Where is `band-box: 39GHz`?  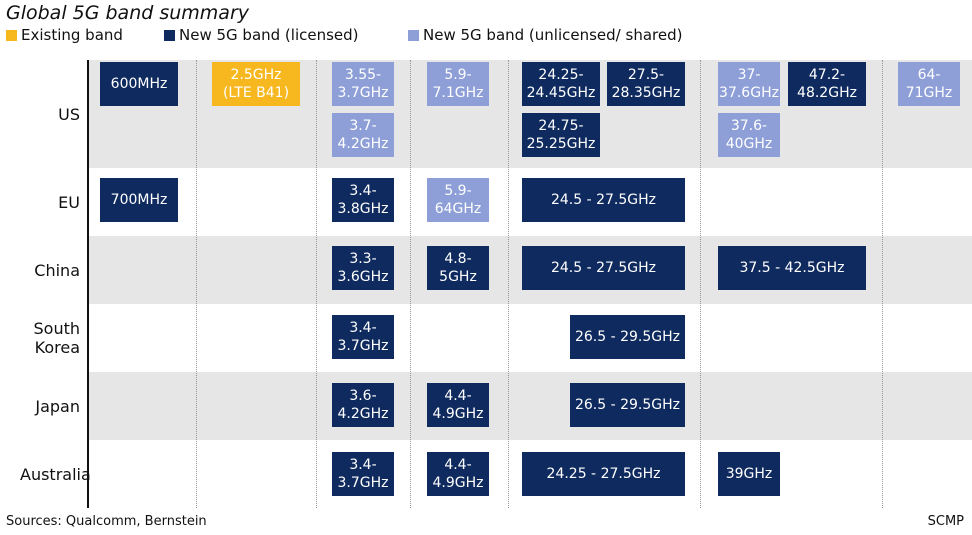 band-box: 39GHz is located at coordinates (749, 474).